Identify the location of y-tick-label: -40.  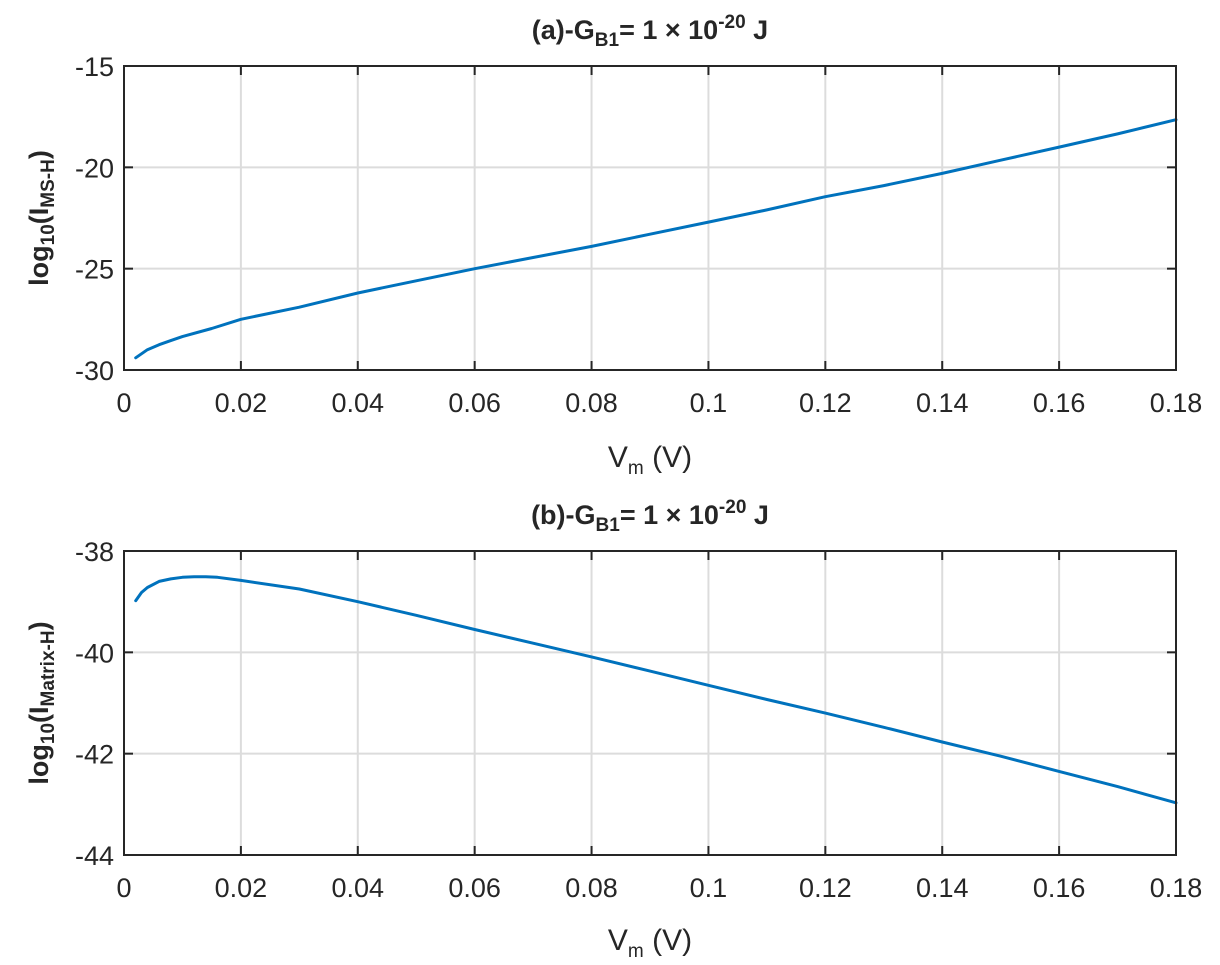
(94, 653).